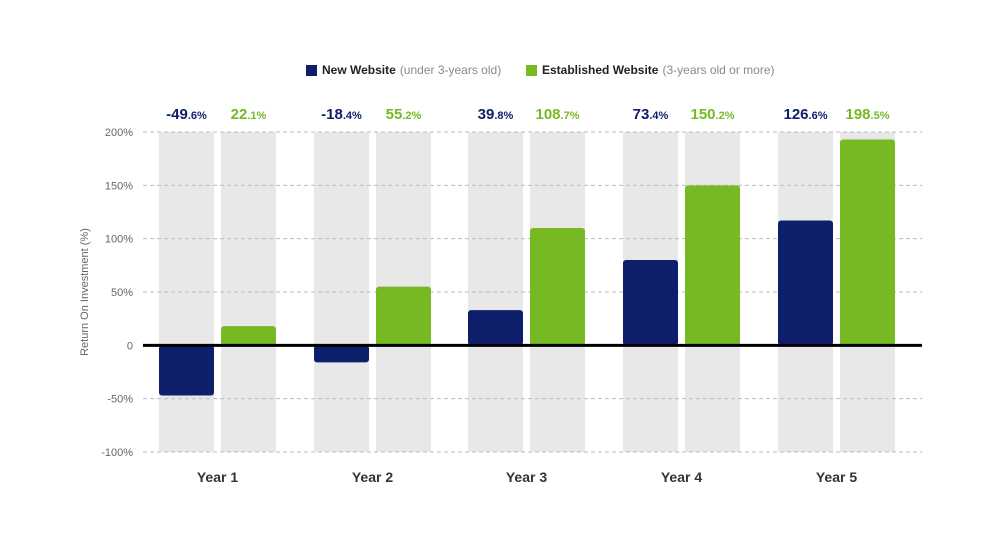 Image resolution: width=1000 pixels, height=551 pixels. I want to click on legend-swatch-established-website, so click(531, 70).